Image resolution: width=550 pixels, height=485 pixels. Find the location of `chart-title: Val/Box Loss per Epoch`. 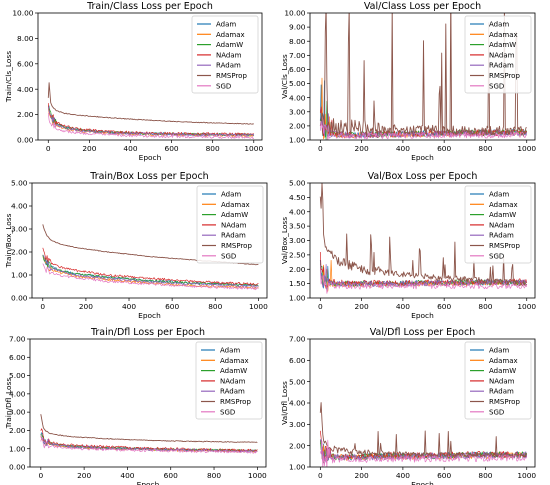

chart-title: Val/Box Loss per Epoch is located at coordinates (423, 176).